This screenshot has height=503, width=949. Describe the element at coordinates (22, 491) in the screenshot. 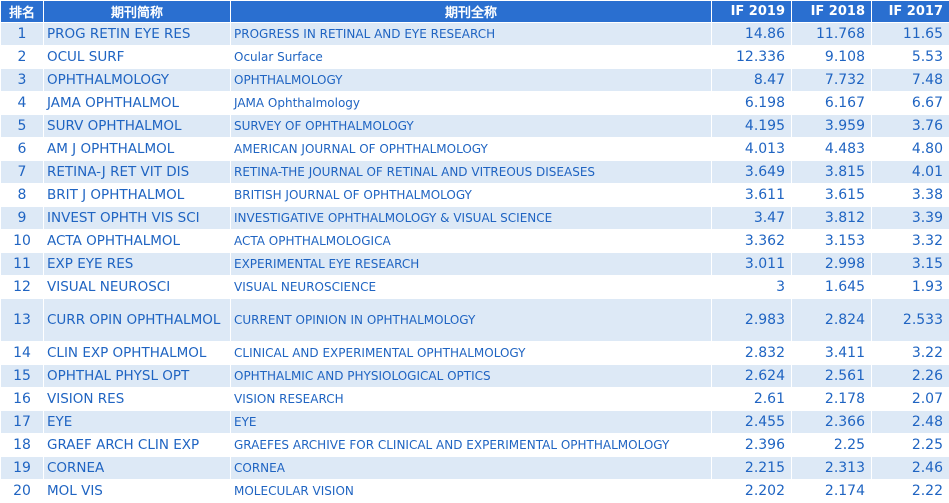

I see `cell-rank: 20` at that location.